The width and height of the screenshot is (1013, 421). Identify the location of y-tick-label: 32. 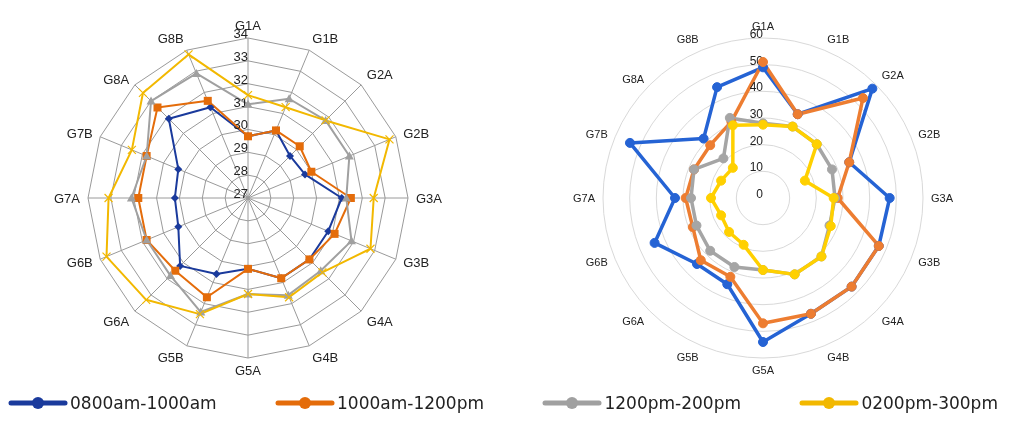
(240, 79).